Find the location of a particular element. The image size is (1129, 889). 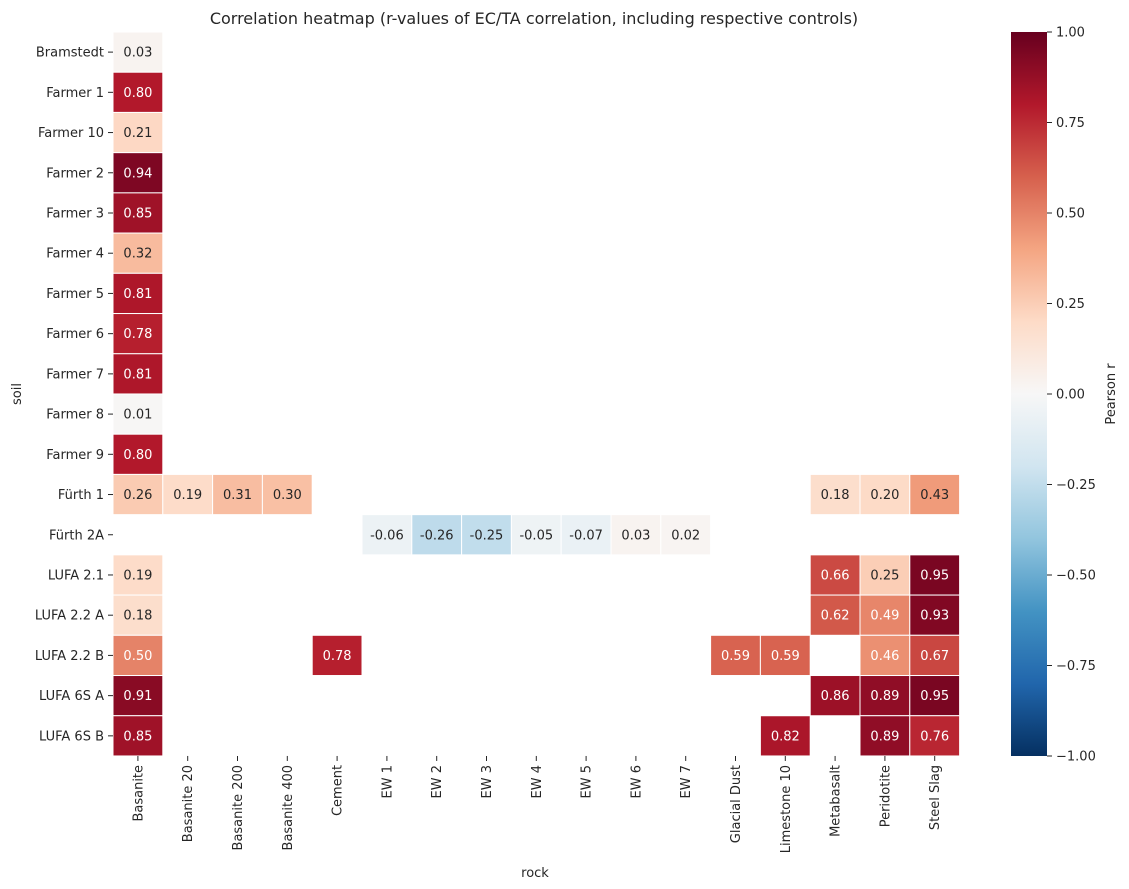

cell-value-label: 0.50 is located at coordinates (137, 656).